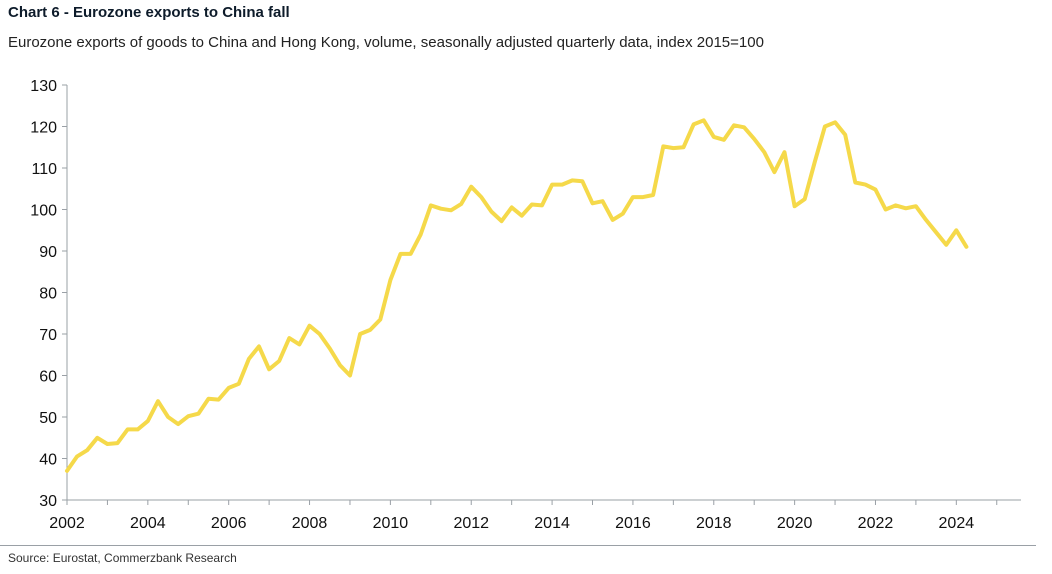  What do you see at coordinates (229, 523) in the screenshot?
I see `x-tick-label: 2006` at bounding box center [229, 523].